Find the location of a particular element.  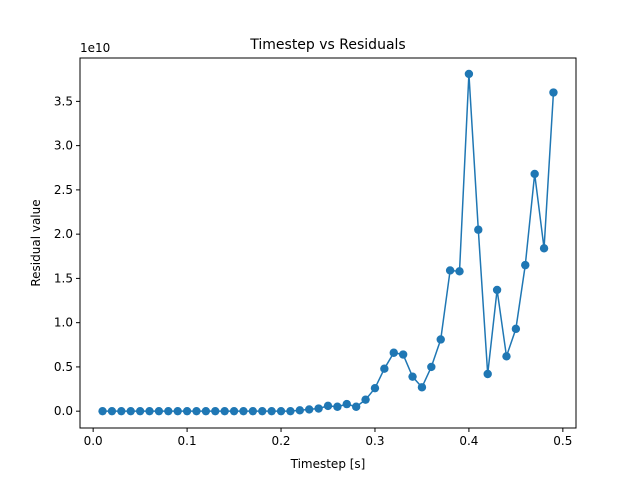

x-tick-label: 0.5 is located at coordinates (562, 441).